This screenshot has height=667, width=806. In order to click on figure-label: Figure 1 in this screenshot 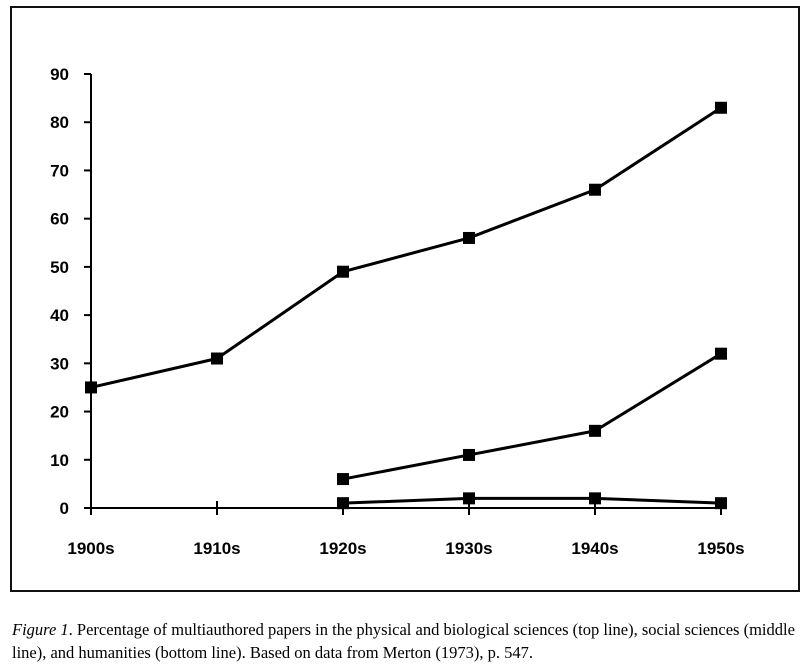, I will do `click(40, 629)`.